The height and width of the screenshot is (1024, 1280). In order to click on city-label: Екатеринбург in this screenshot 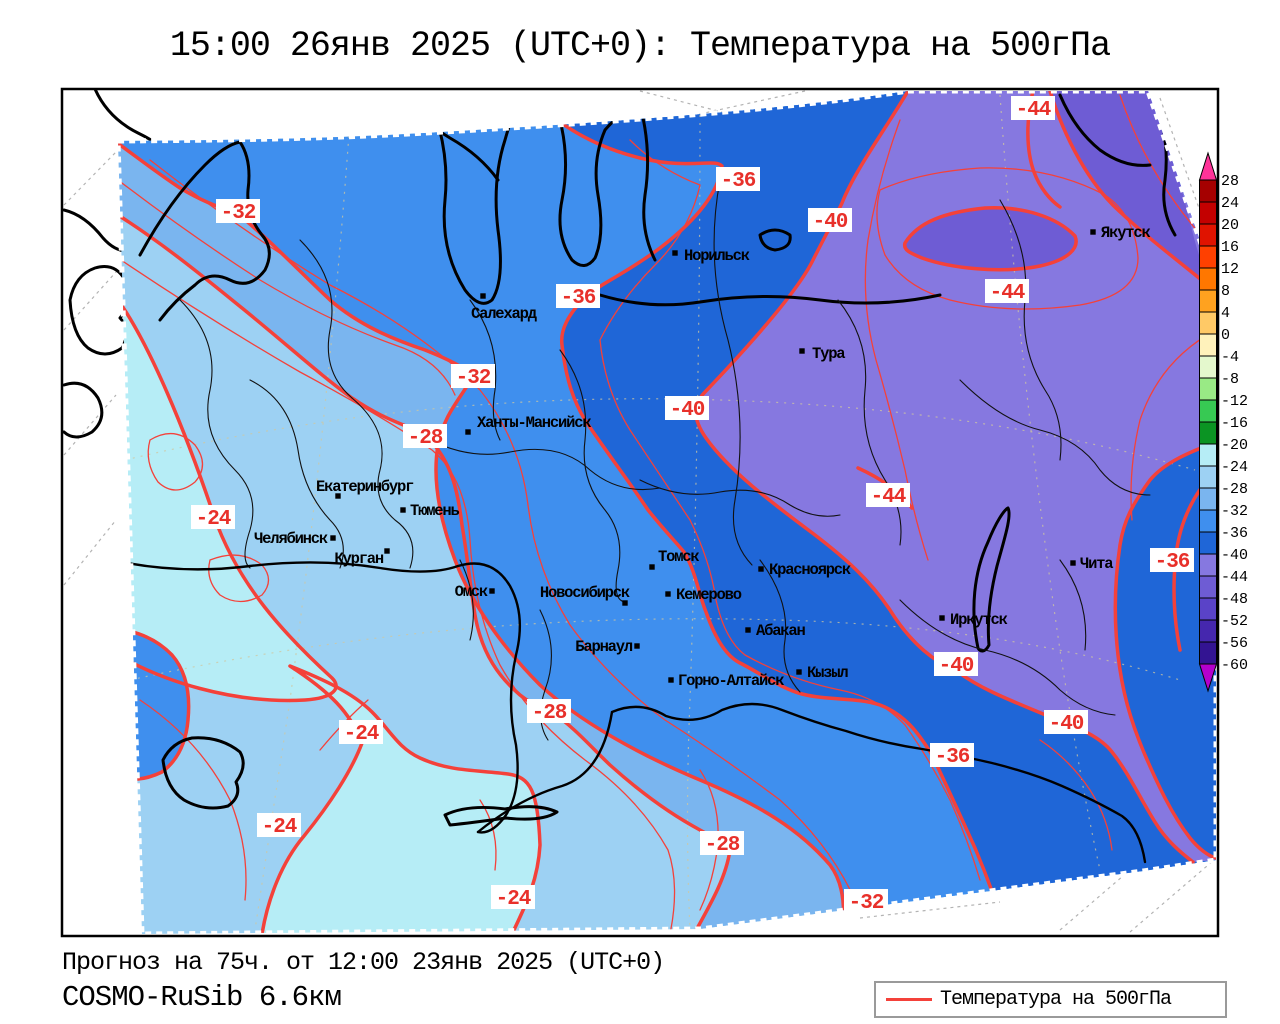, I will do `click(365, 487)`.